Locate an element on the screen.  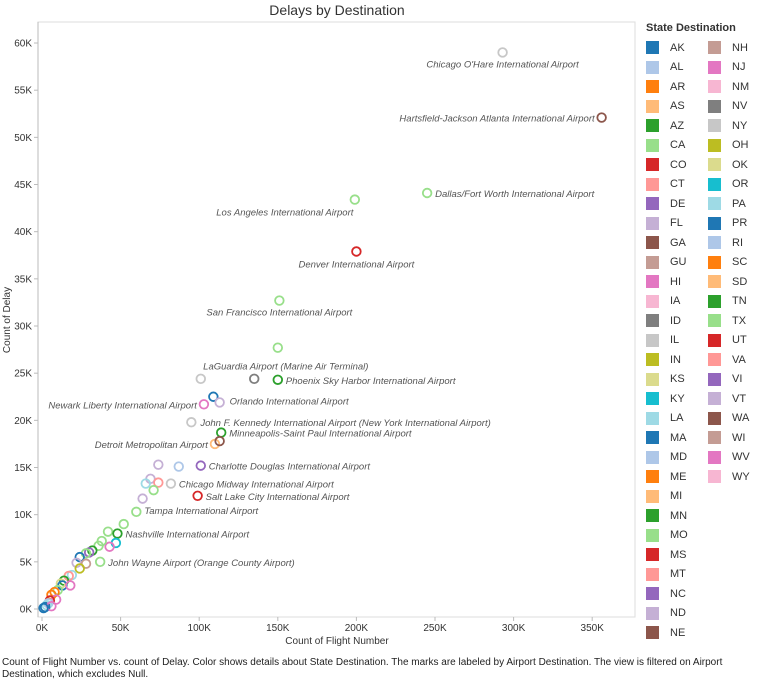
legend-item-vt: VT is located at coordinates (738, 399).